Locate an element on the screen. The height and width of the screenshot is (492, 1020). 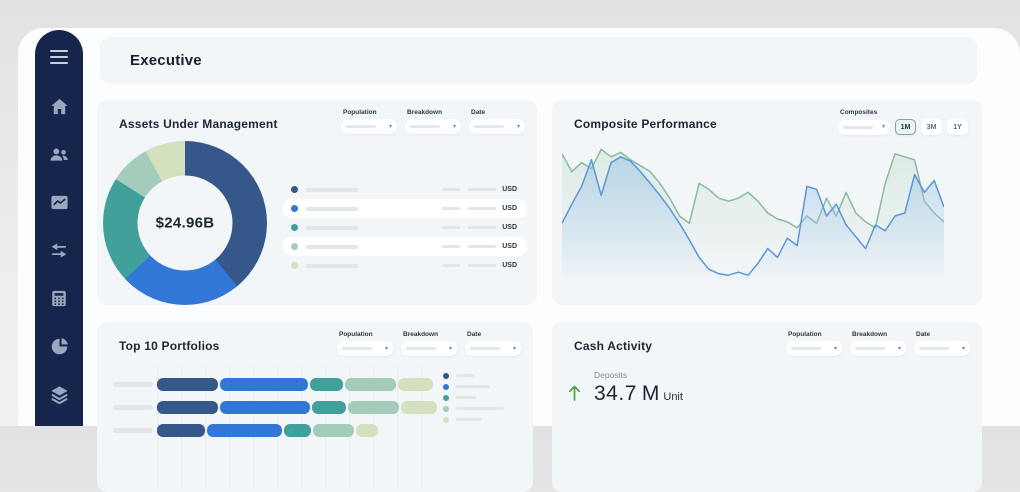
deposits-unit-suffix: Unit is located at coordinates (673, 397).